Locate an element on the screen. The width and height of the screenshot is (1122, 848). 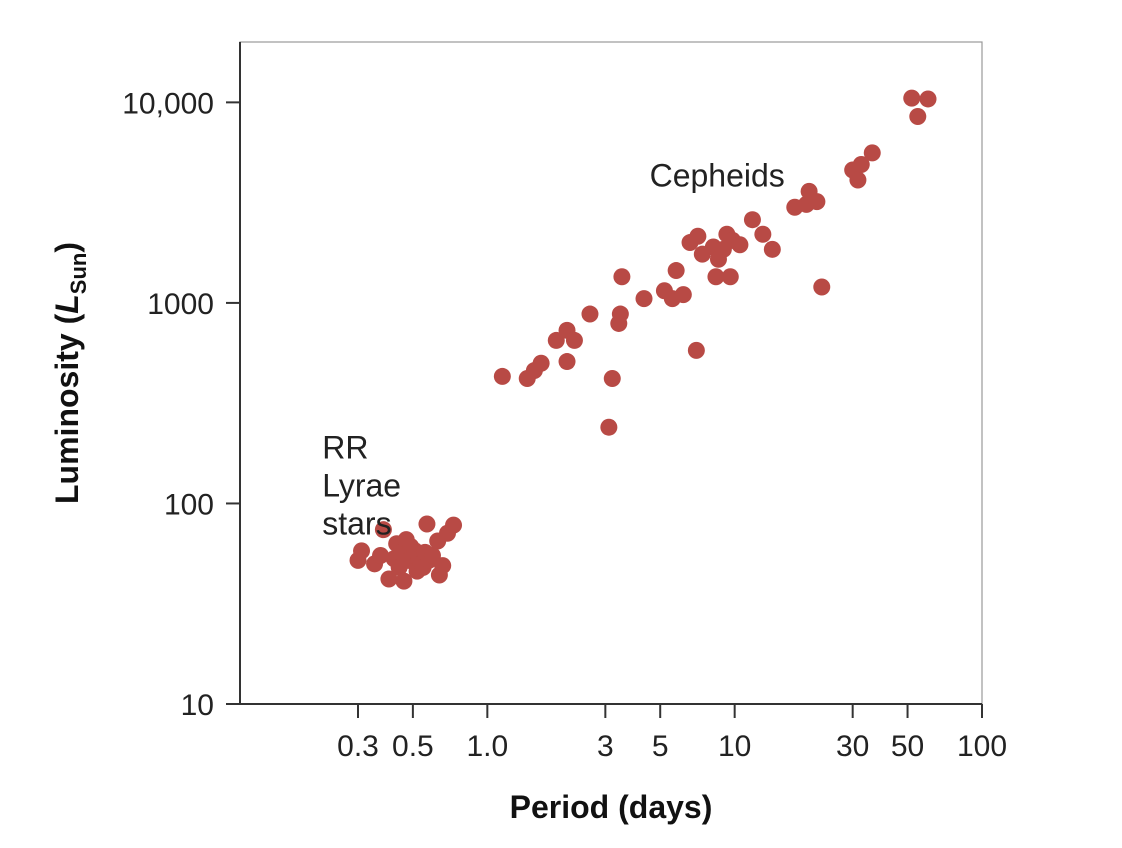
annotation-label: Lyrae is located at coordinates (361, 486).